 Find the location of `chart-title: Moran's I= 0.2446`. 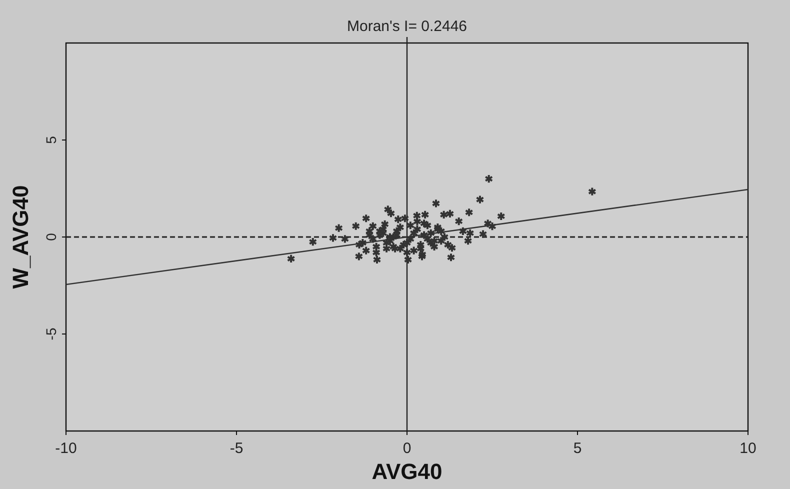

chart-title: Moran's I= 0.2446 is located at coordinates (407, 26).